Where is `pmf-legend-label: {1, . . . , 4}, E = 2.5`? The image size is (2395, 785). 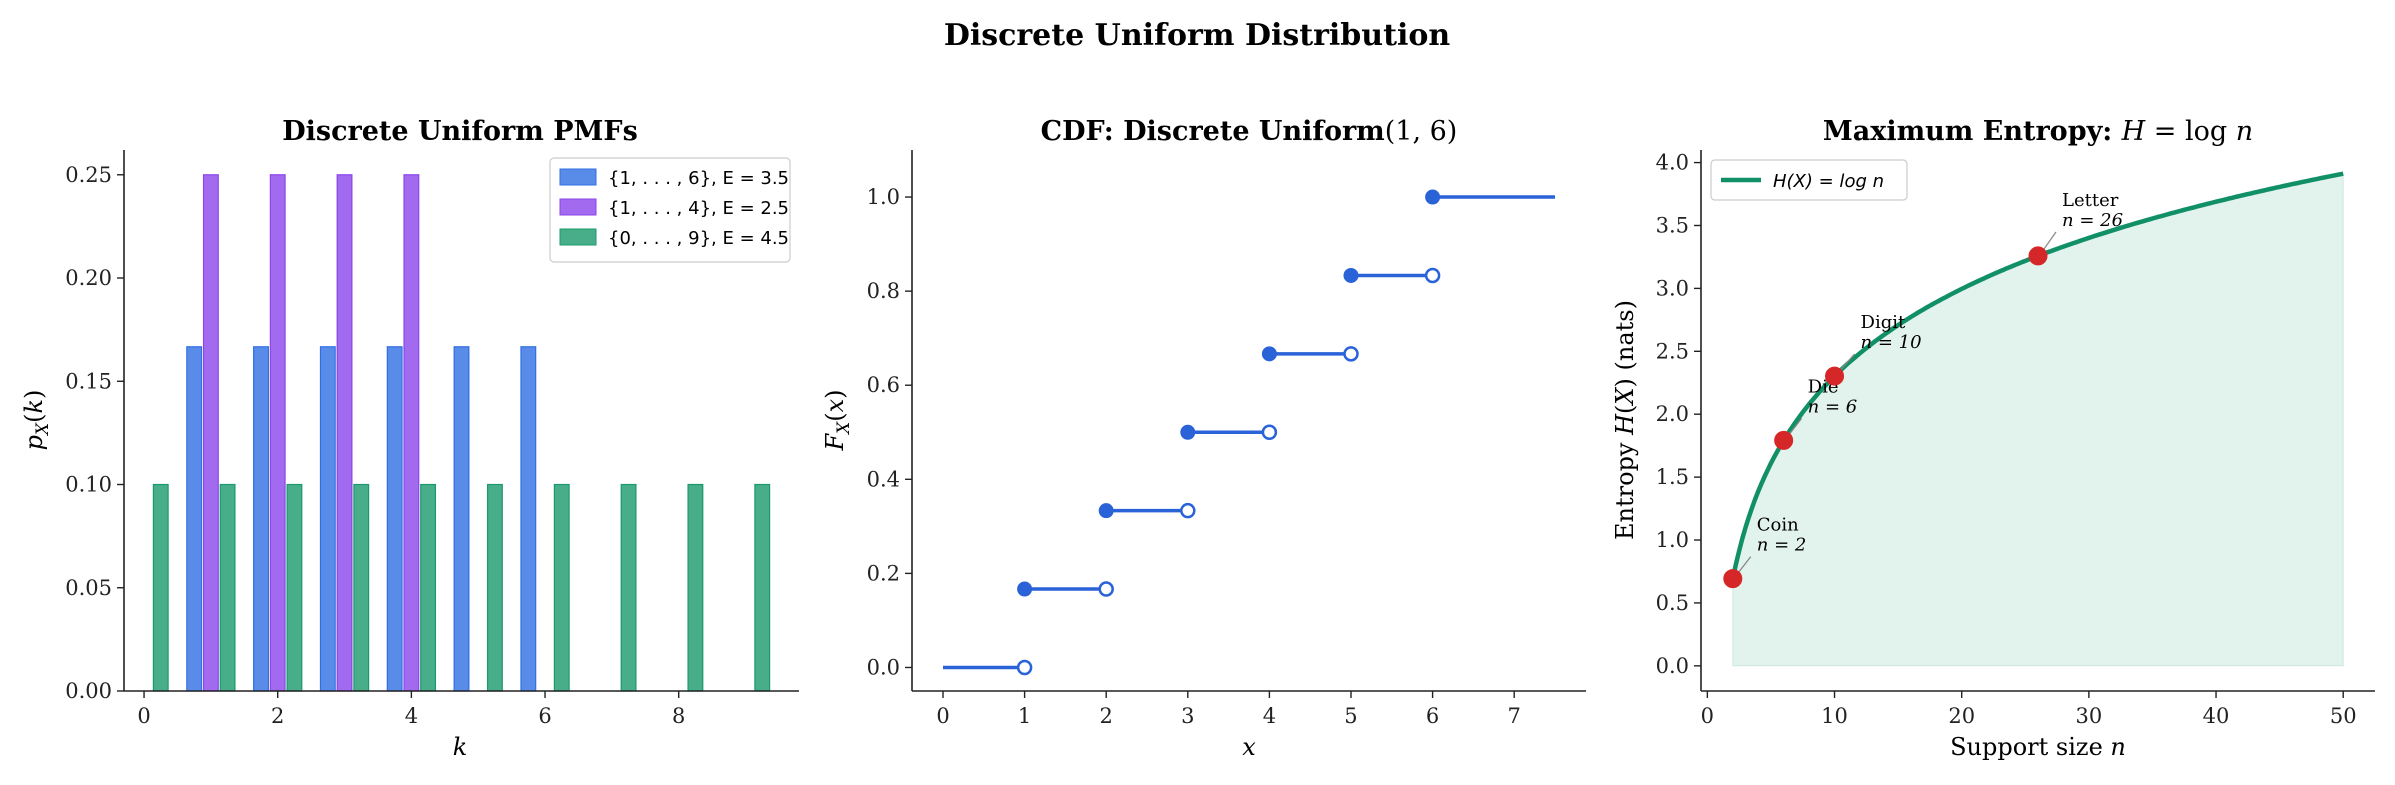
pmf-legend-label: {1, . . . , 4}, E = 2.5 is located at coordinates (698, 208).